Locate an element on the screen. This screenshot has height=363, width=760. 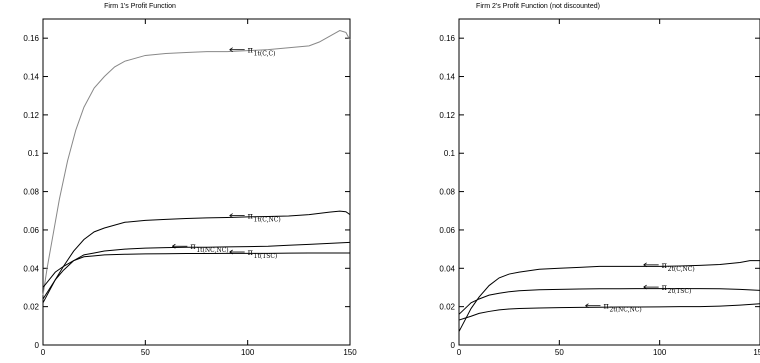
series-annotation: π 1t(NC,NC) is located at coordinates (200, 248).